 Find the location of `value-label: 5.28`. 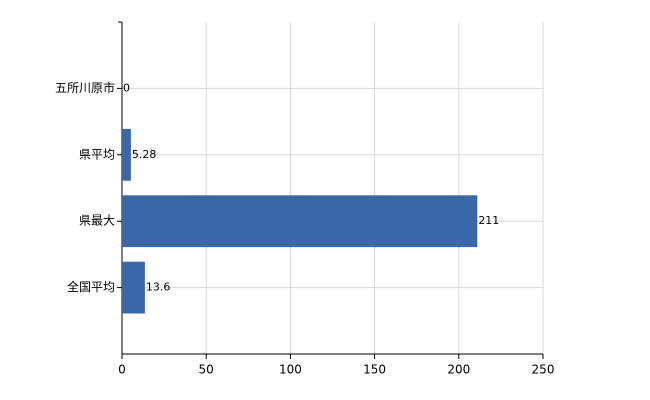

value-label: 5.28 is located at coordinates (144, 154).